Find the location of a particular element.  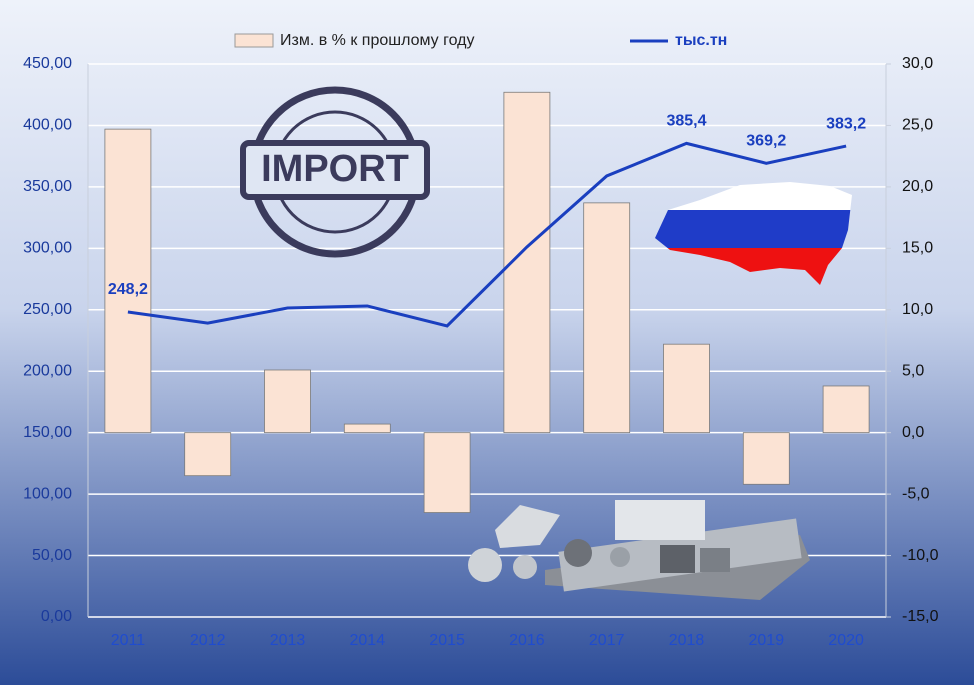

y-tick-label: 150,00 is located at coordinates (47, 432).